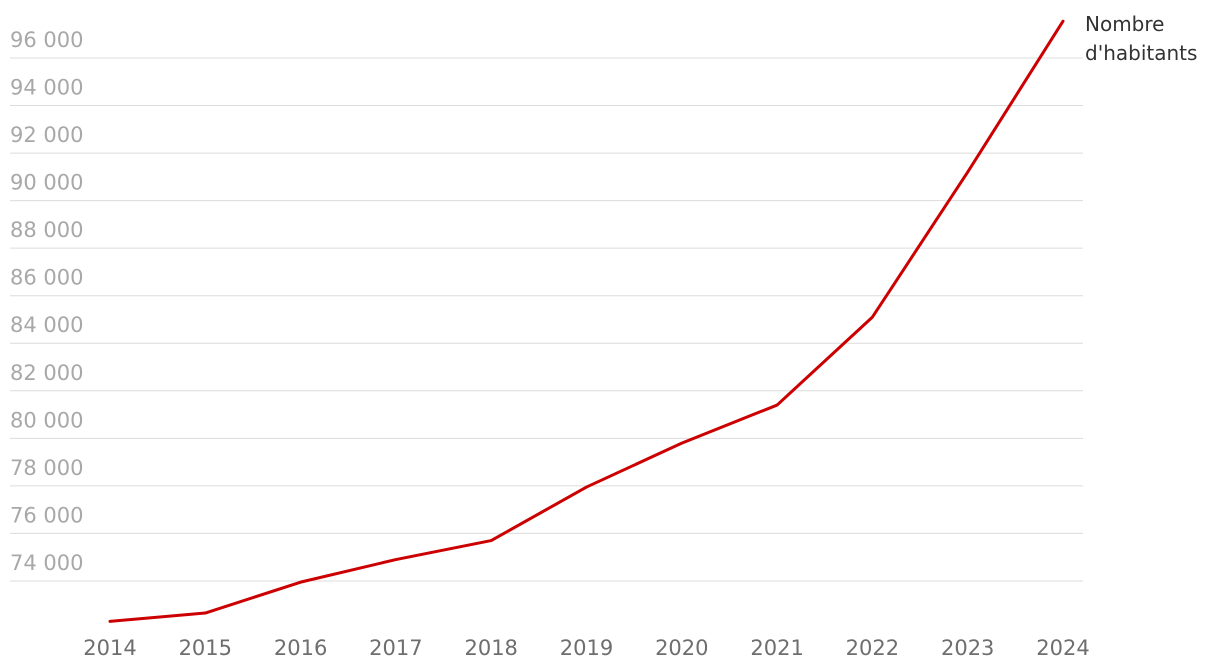 The image size is (1220, 672). Describe the element at coordinates (1141, 38) in the screenshot. I see `series-label: Nombre d'habitants` at that location.